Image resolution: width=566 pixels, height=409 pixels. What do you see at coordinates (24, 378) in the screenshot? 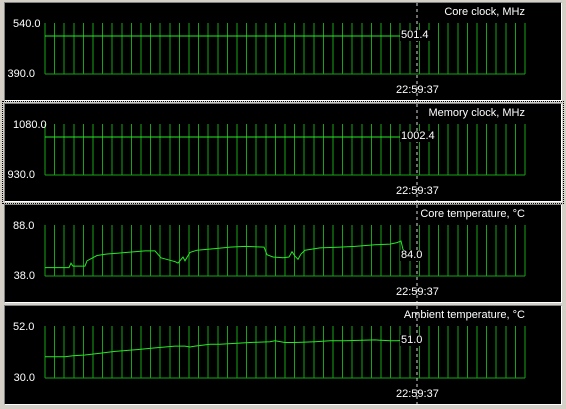
I see `y-axis-min-label: 30.0` at bounding box center [24, 378].